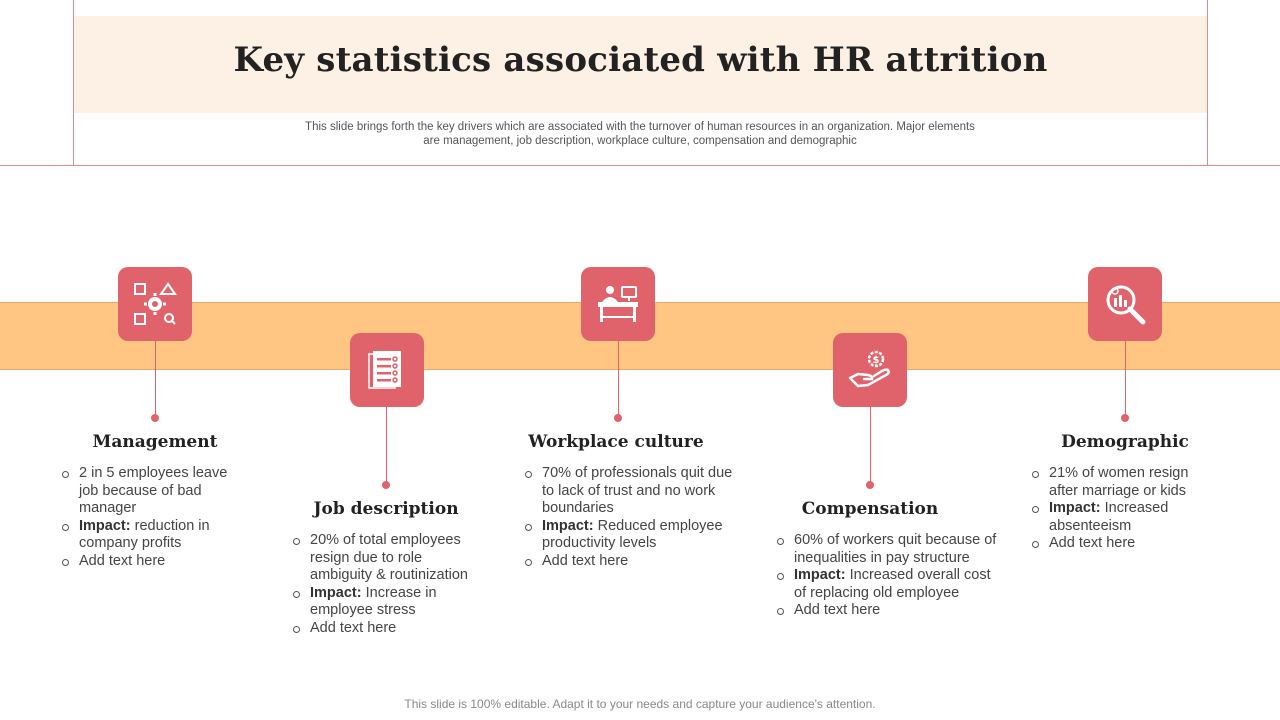  I want to click on demographic-dot, so click(1125, 418).